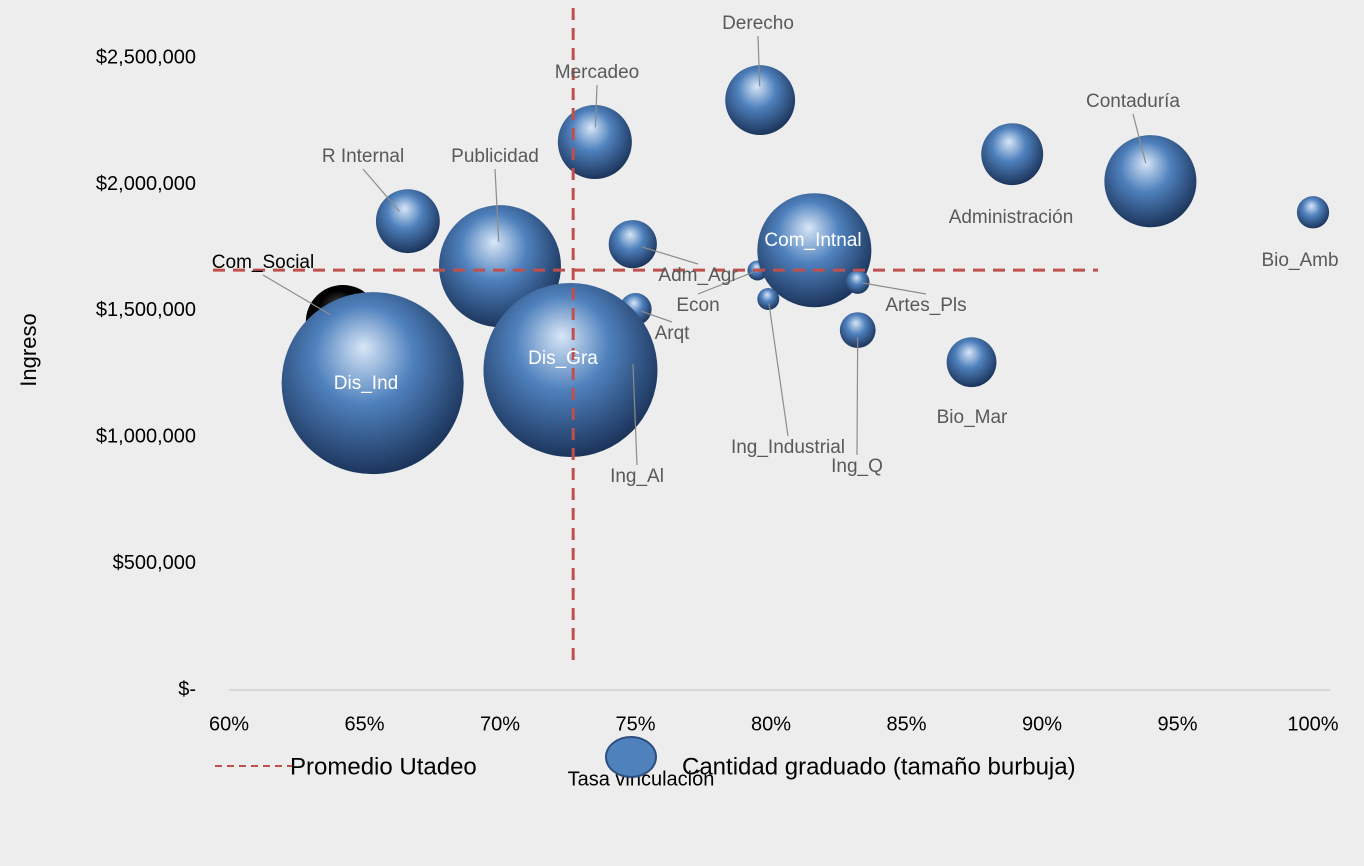 Image resolution: width=1364 pixels, height=866 pixels. I want to click on legend-bubble-swatch, so click(631, 757).